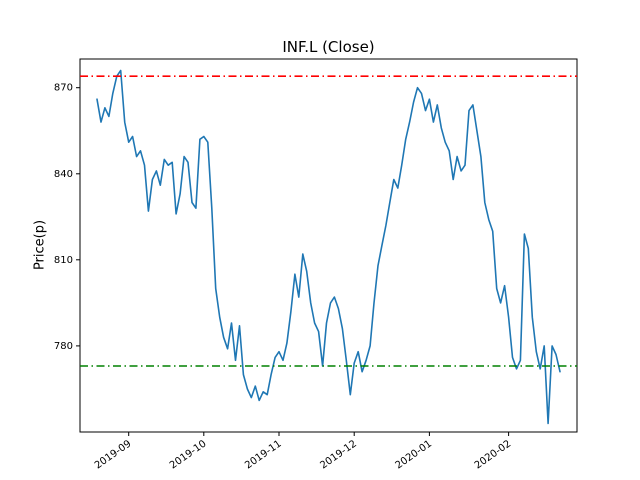 The height and width of the screenshot is (480, 640). What do you see at coordinates (63, 346) in the screenshot?
I see `y-tick-label: 780` at bounding box center [63, 346].